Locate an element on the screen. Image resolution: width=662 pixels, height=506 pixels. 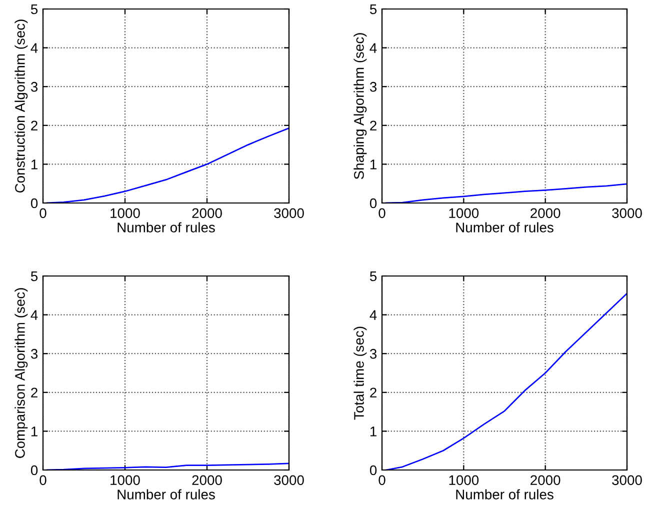
y-axis-title: Comparison Algorithm (sec) is located at coordinates (21, 373).